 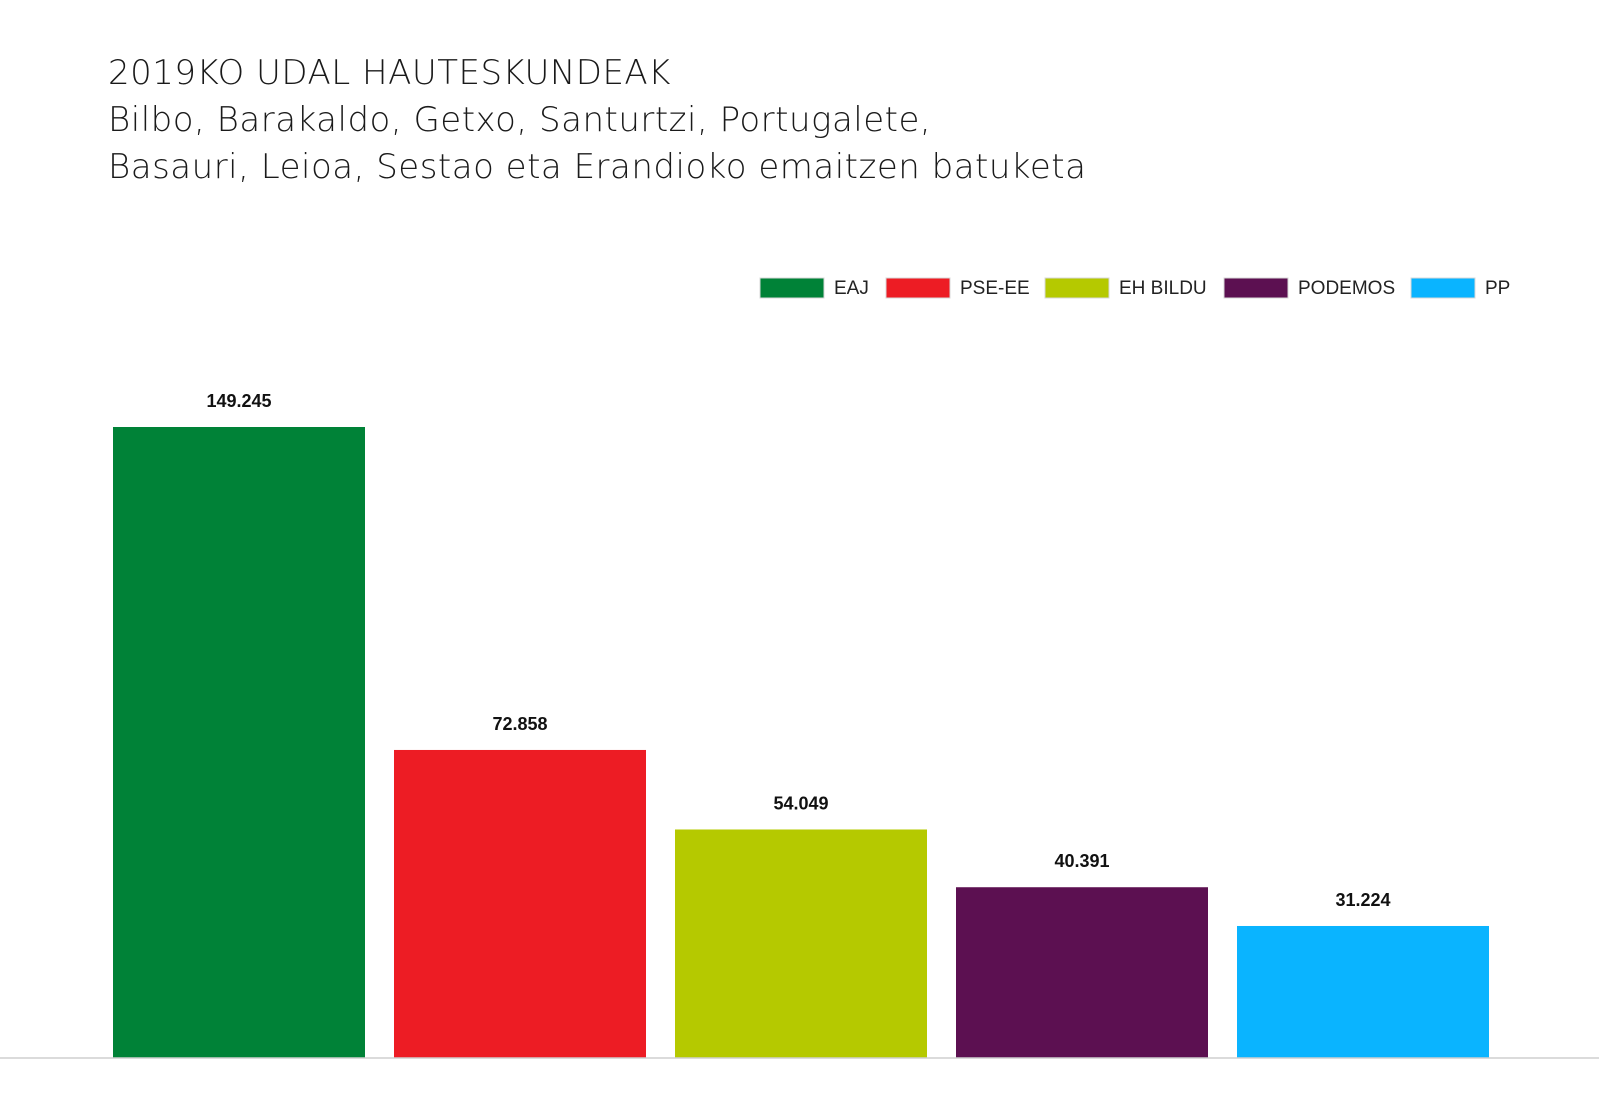 What do you see at coordinates (792, 288) in the screenshot?
I see `legend-swatch-eaj` at bounding box center [792, 288].